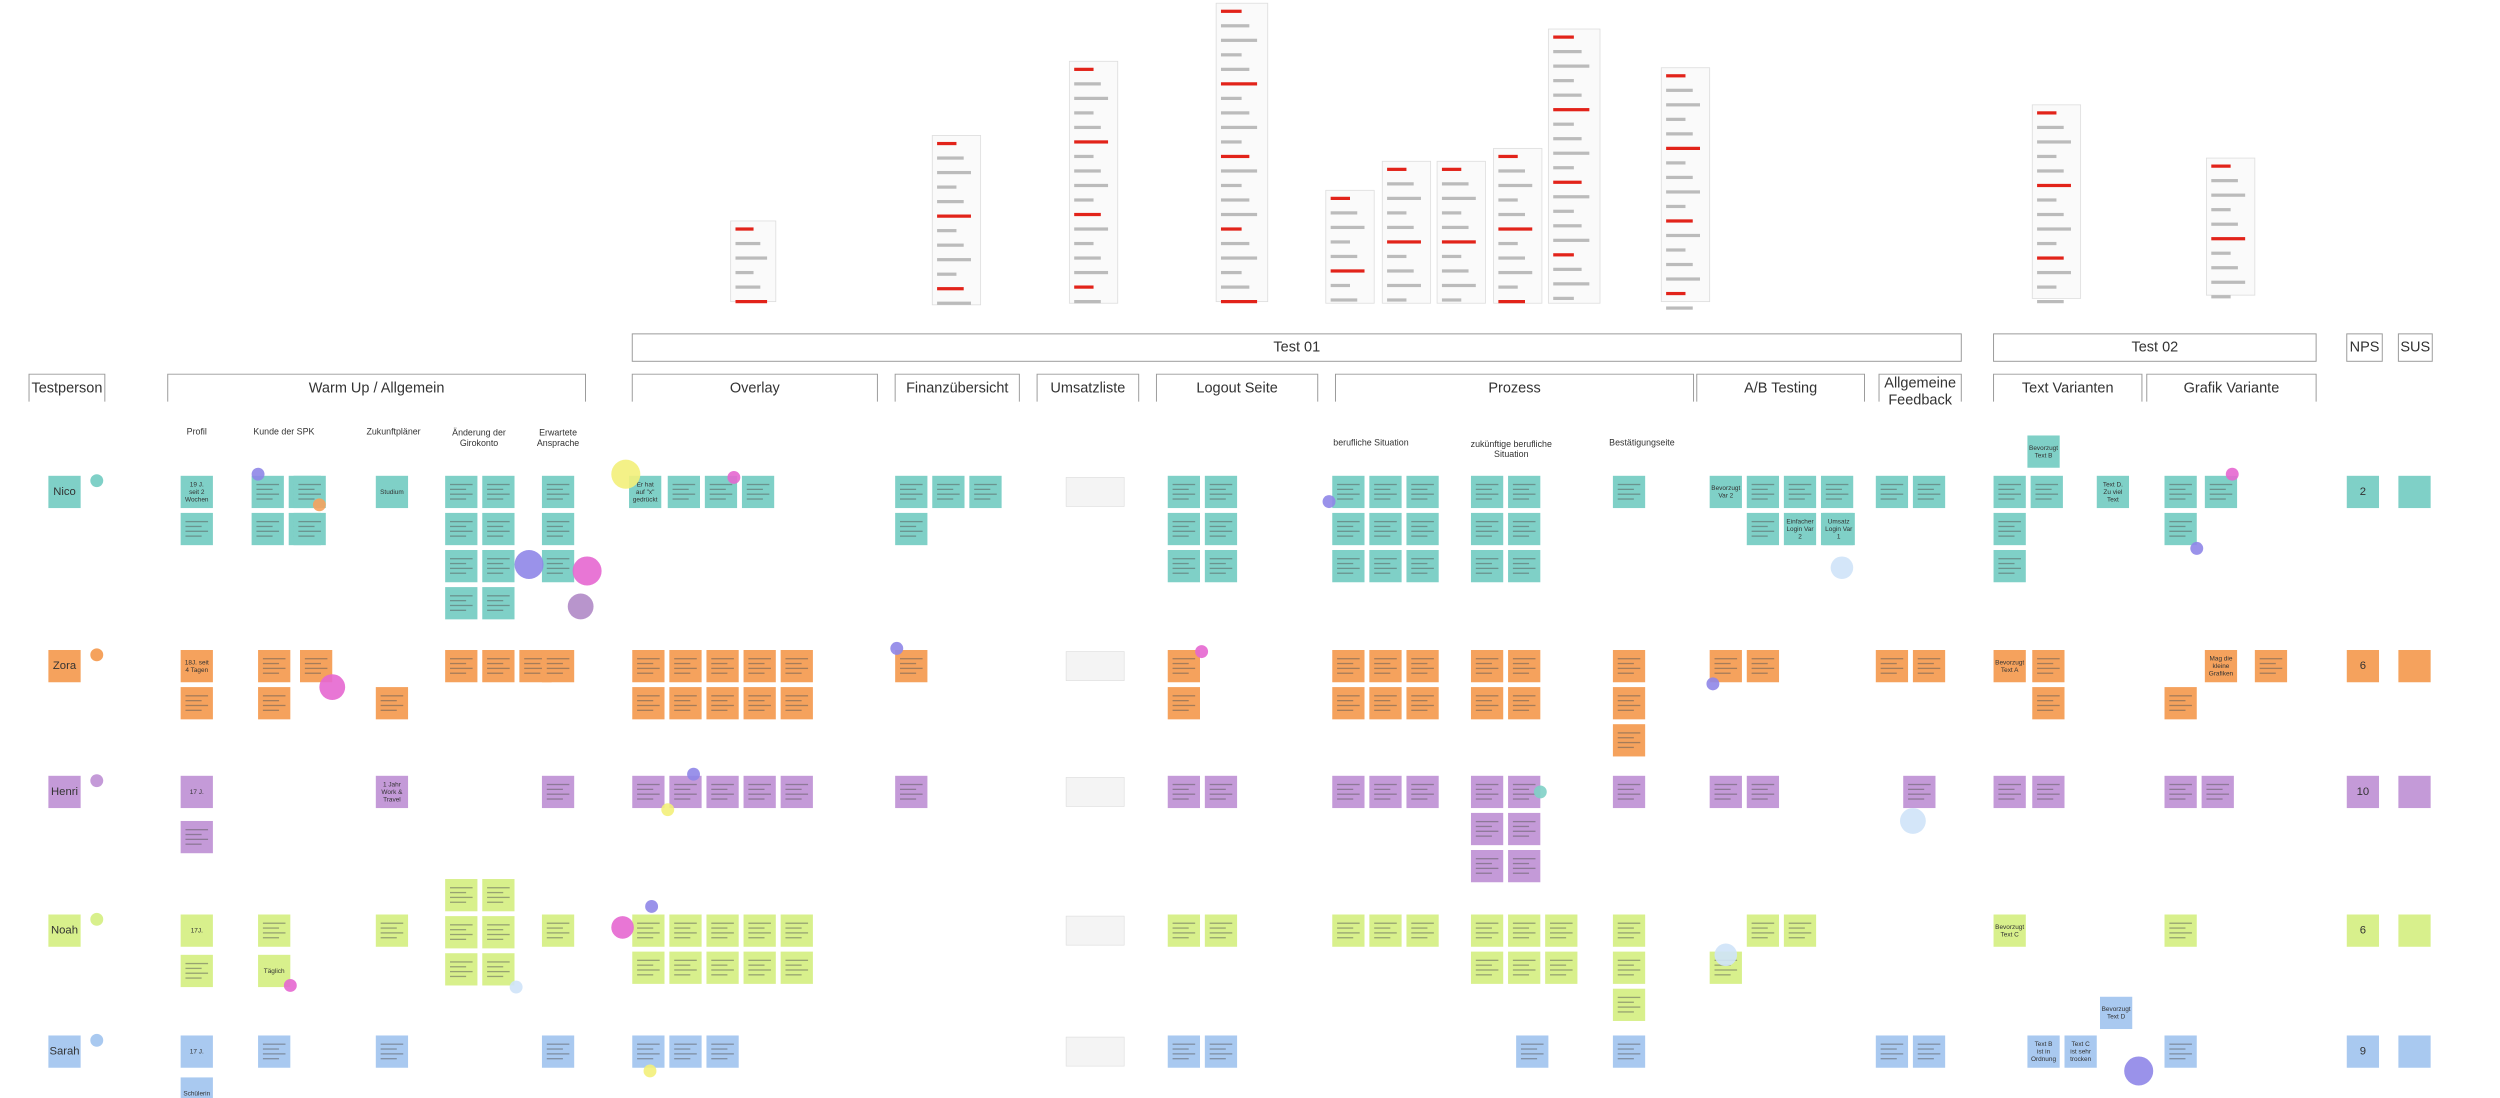  I want to click on section-title: Prozess, so click(1514, 389).